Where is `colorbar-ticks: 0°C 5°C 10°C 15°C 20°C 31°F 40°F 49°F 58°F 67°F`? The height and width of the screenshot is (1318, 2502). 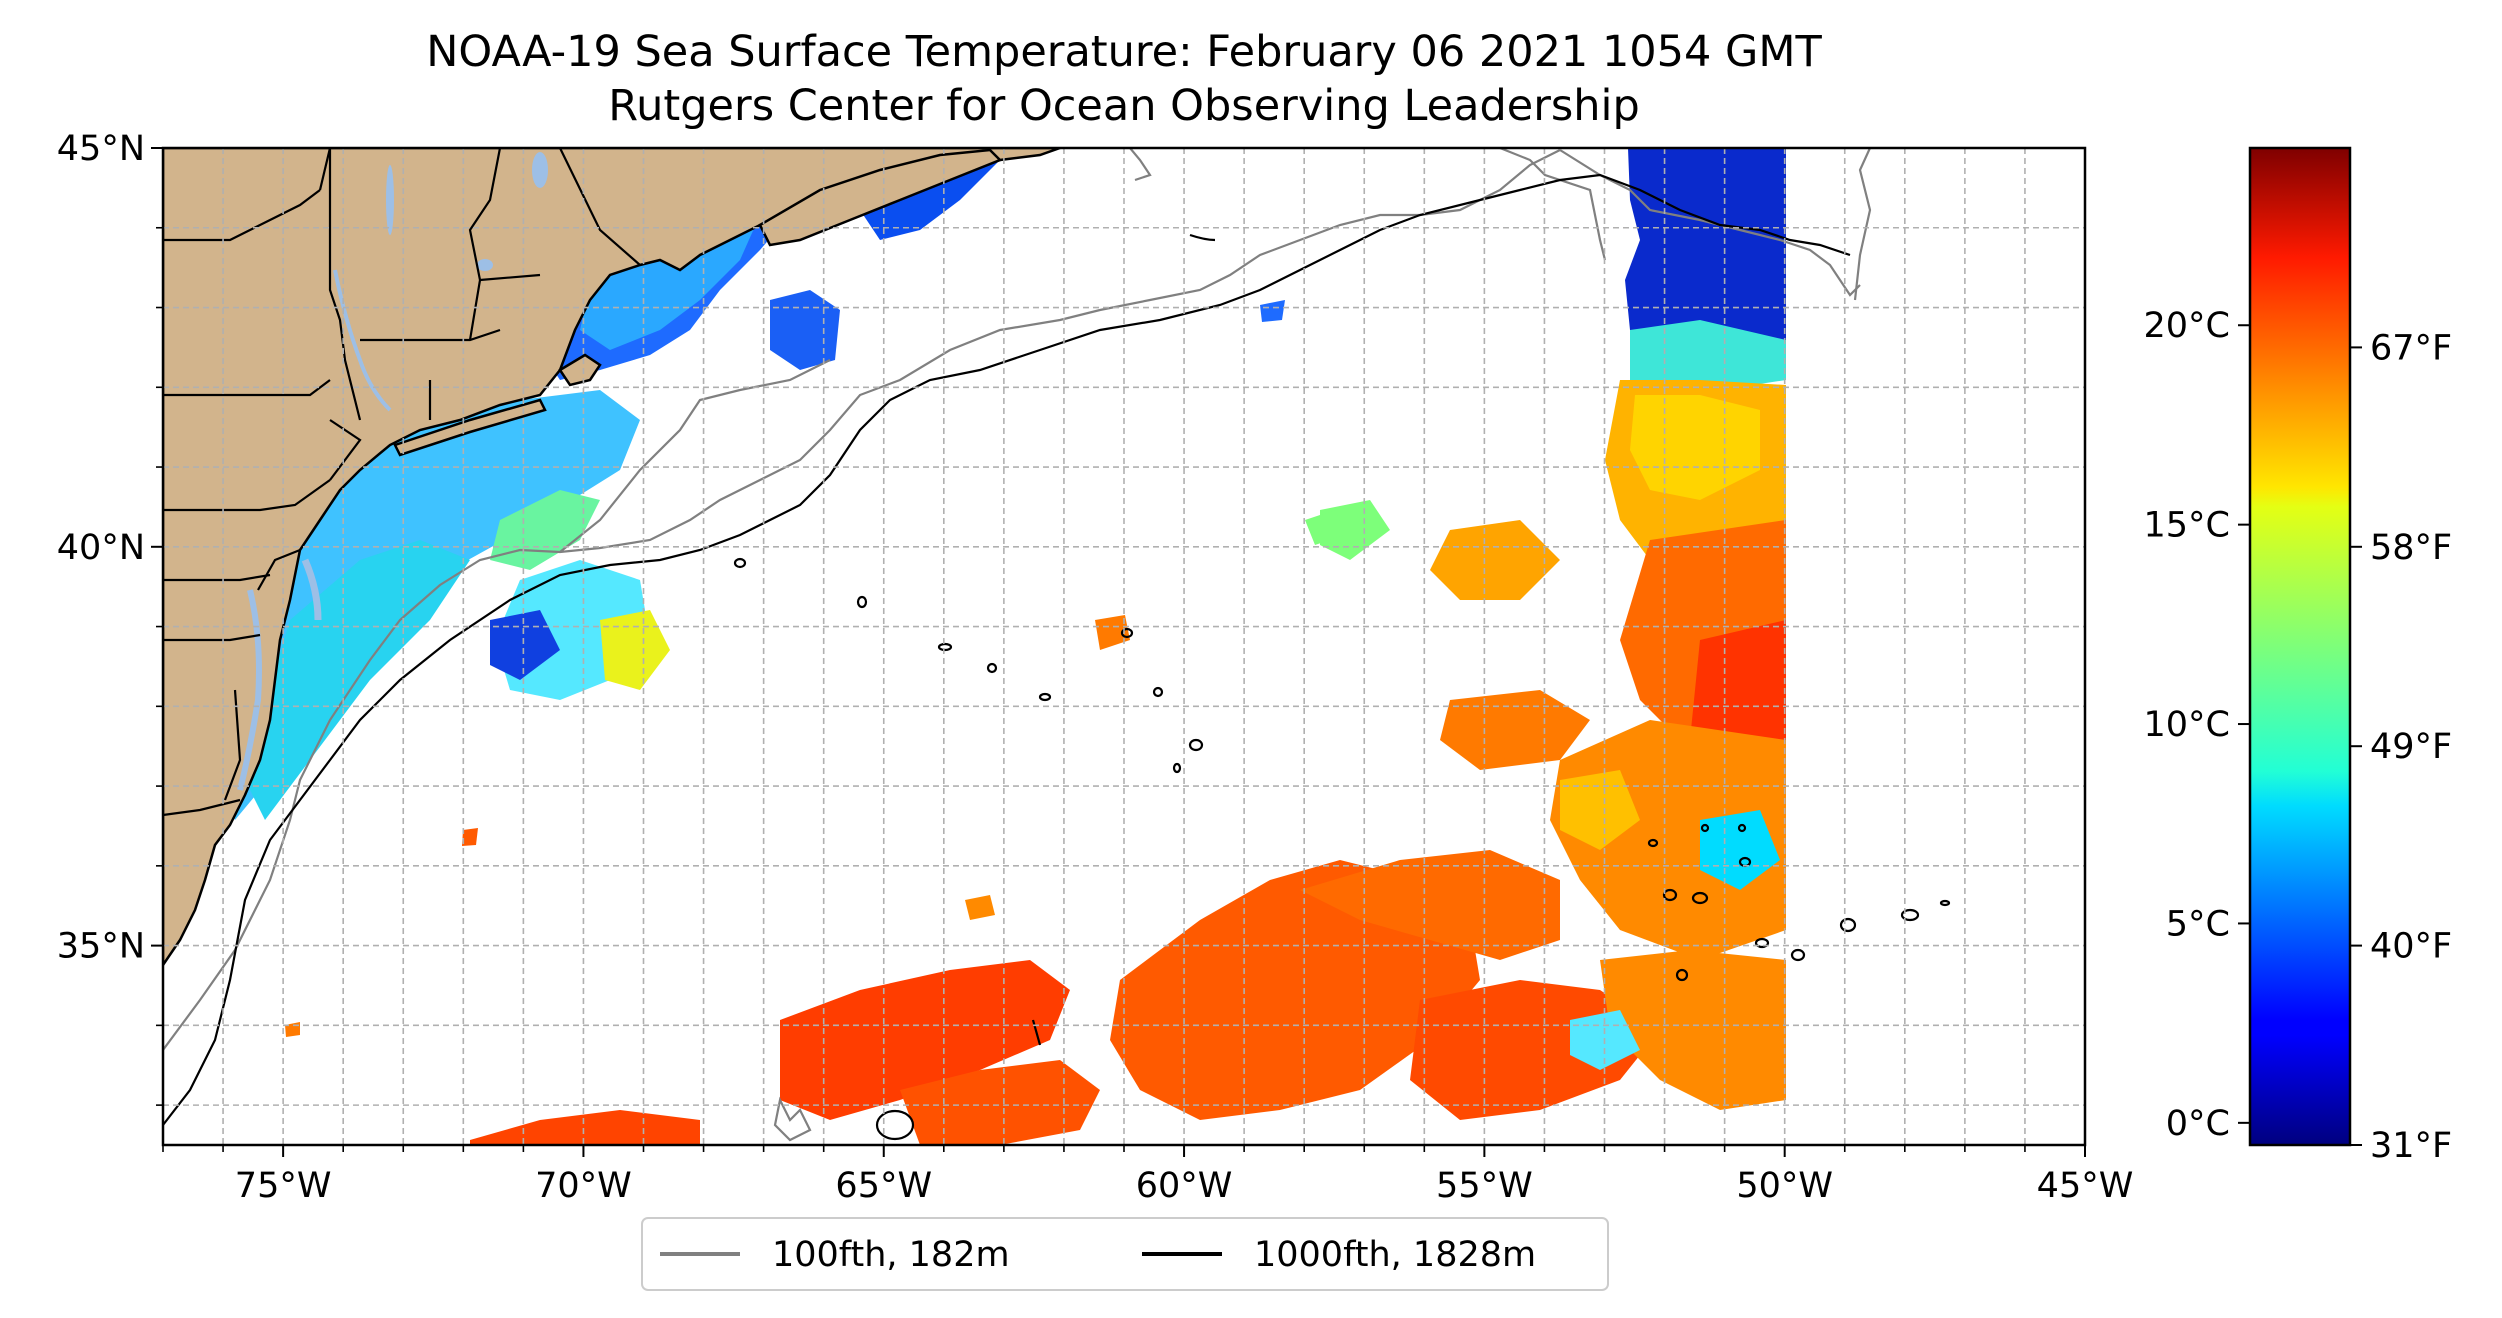 colorbar-ticks: 0°C 5°C 10°C 15°C 20°C 31°F 40°F 49°F 58°F 67°F is located at coordinates (2298, 736).